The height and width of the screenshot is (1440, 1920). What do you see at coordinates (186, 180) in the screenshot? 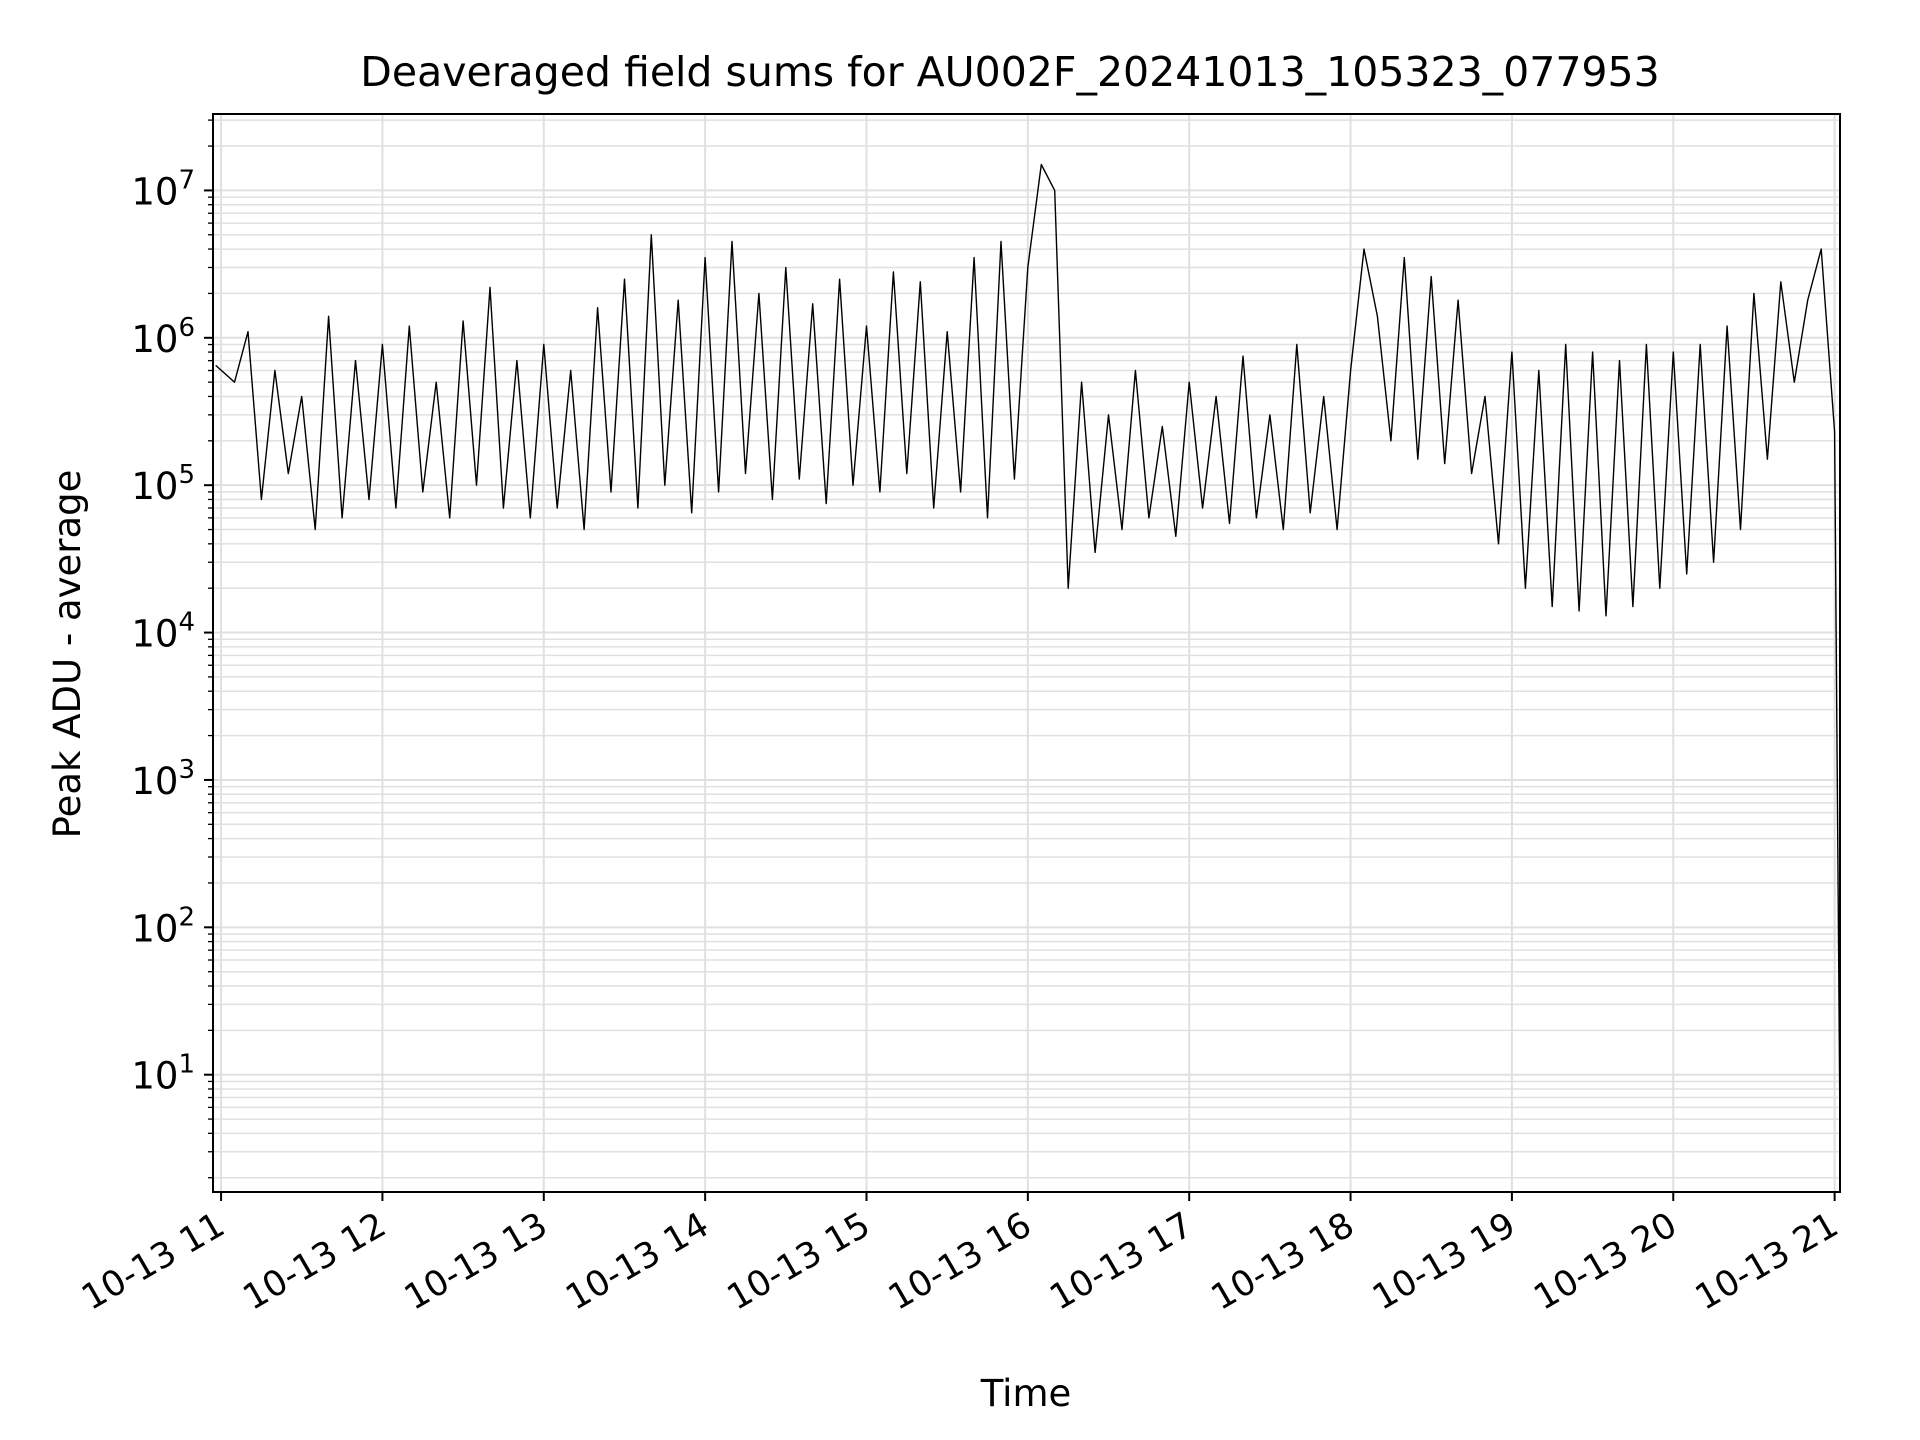
I see `y-tick-label-exponent: 7` at bounding box center [186, 180].